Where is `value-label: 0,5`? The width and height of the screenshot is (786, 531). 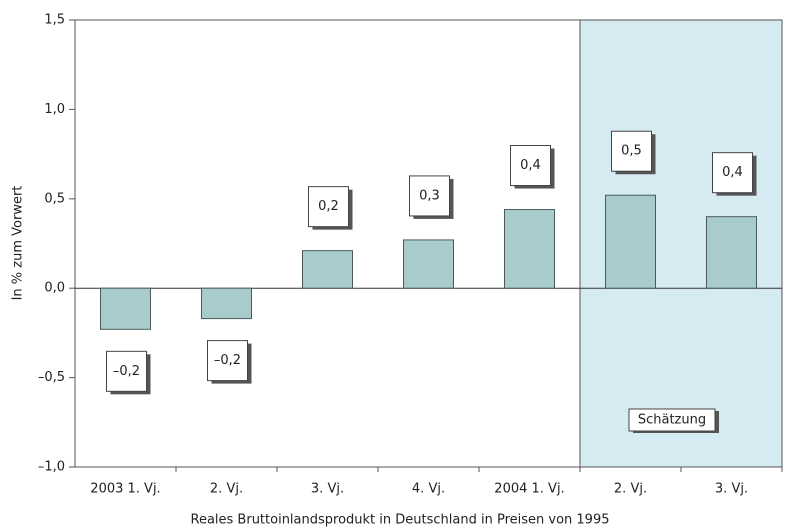 value-label: 0,5 is located at coordinates (631, 151).